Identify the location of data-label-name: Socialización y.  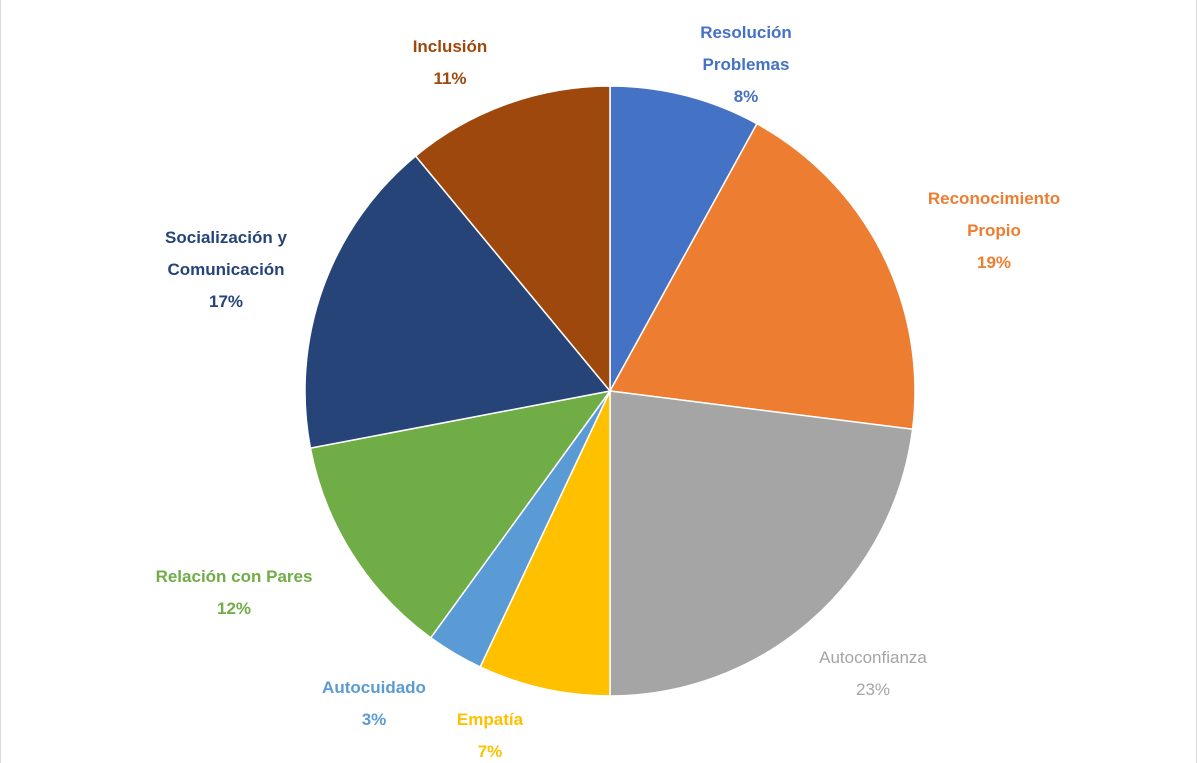
(226, 237).